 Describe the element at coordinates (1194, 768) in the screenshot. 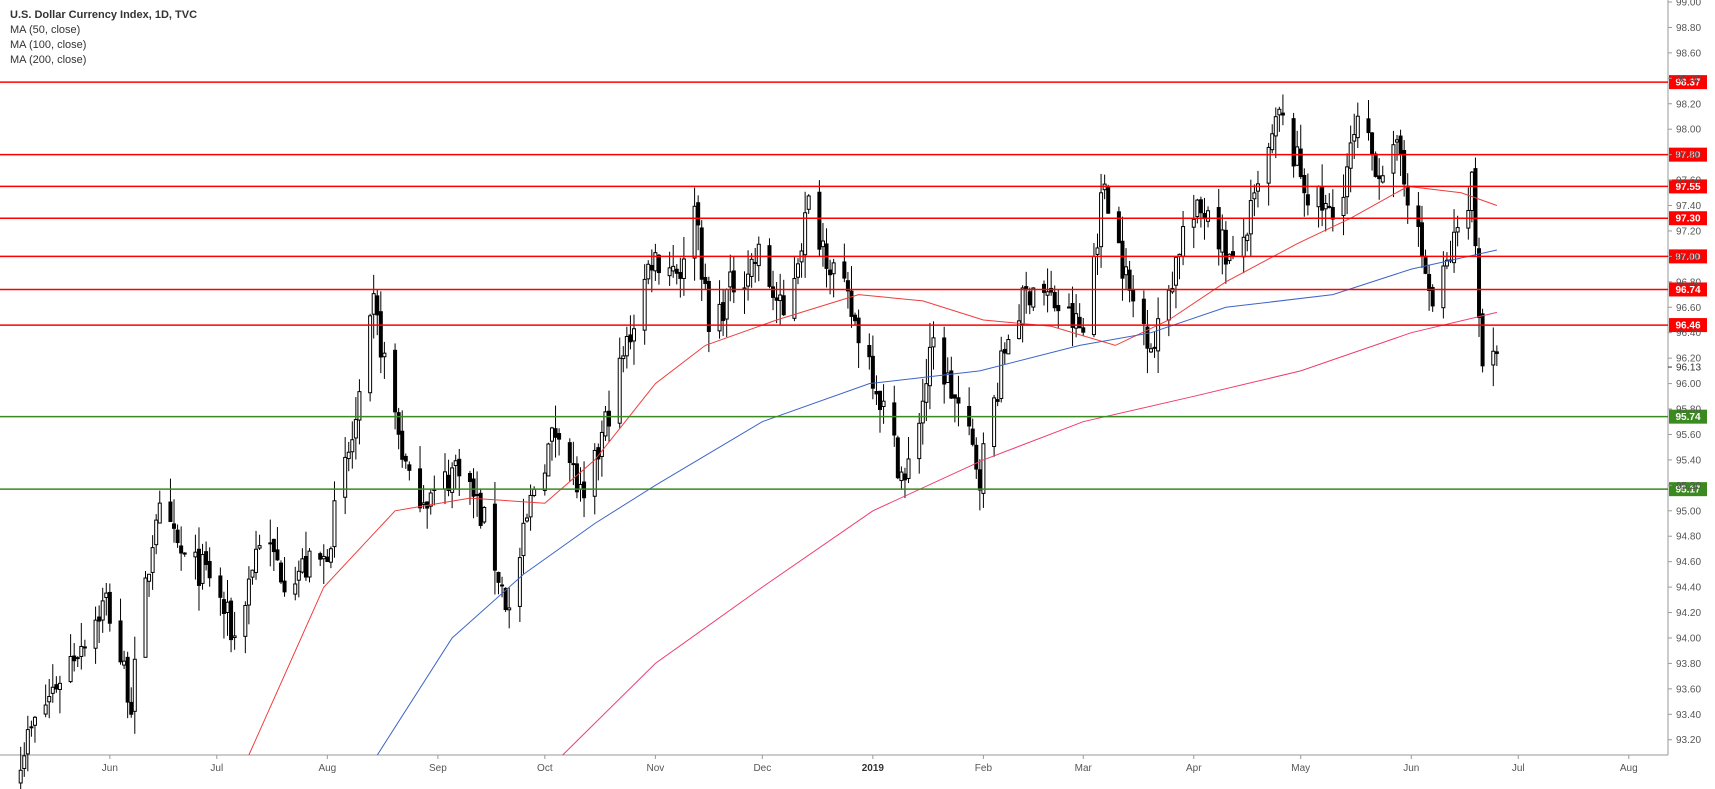

I see `x-tick-label: Apr` at that location.